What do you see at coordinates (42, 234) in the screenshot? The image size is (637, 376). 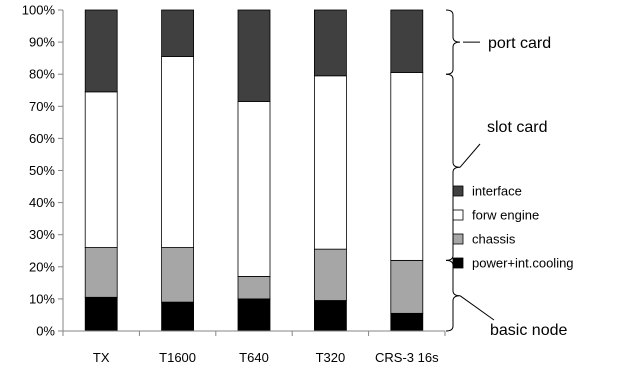 I see `y-tick-label: 30%` at bounding box center [42, 234].